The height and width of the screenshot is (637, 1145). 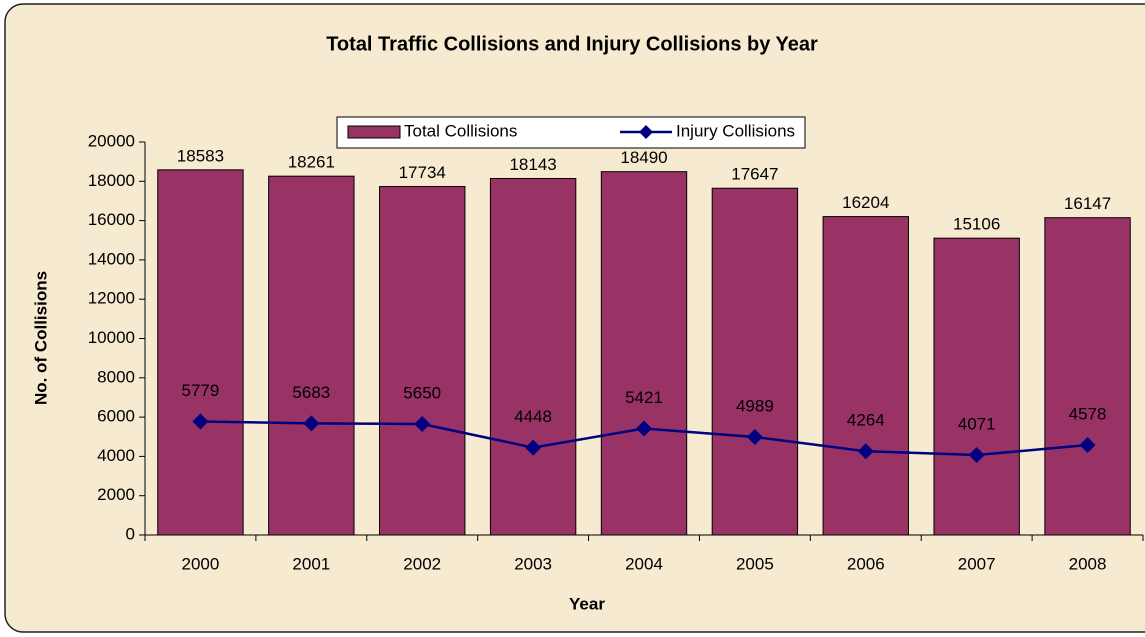 I want to click on y-tick-label: 6000, so click(x=116, y=416).